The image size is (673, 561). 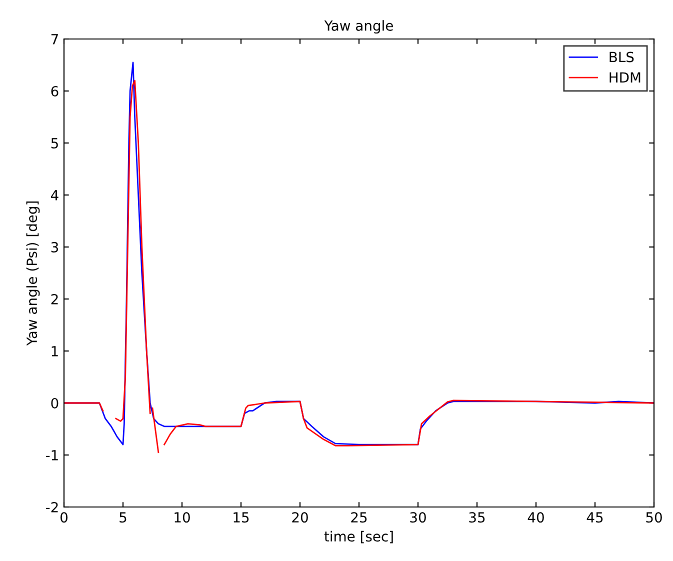 I want to click on y-tick-label: -2, so click(x=52, y=507).